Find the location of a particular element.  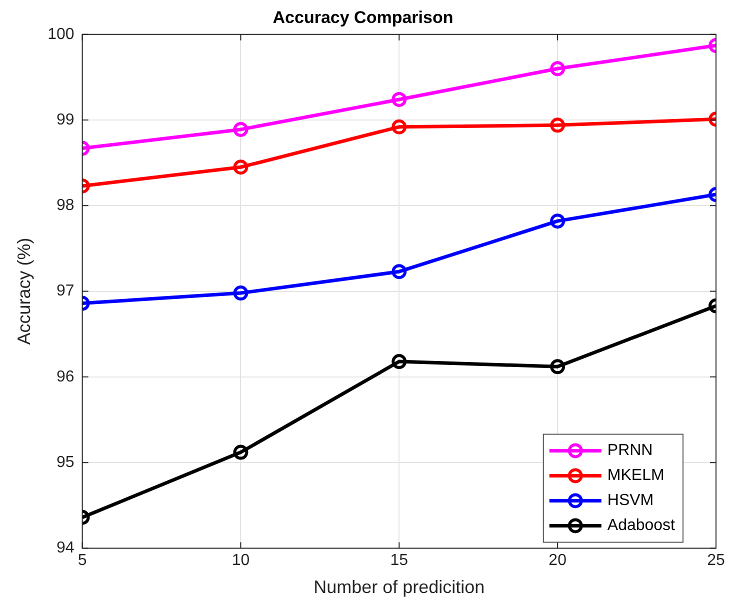

y-tick-label: 96 is located at coordinates (65, 377).